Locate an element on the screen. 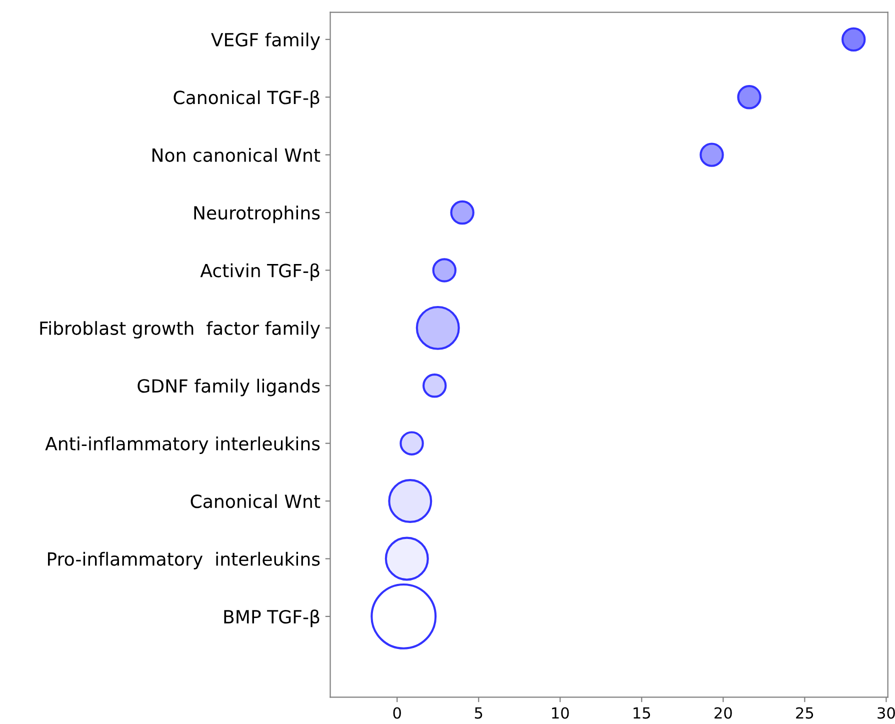 This screenshot has height=724, width=895. y-tick-label: Canonical Wnt is located at coordinates (255, 501).